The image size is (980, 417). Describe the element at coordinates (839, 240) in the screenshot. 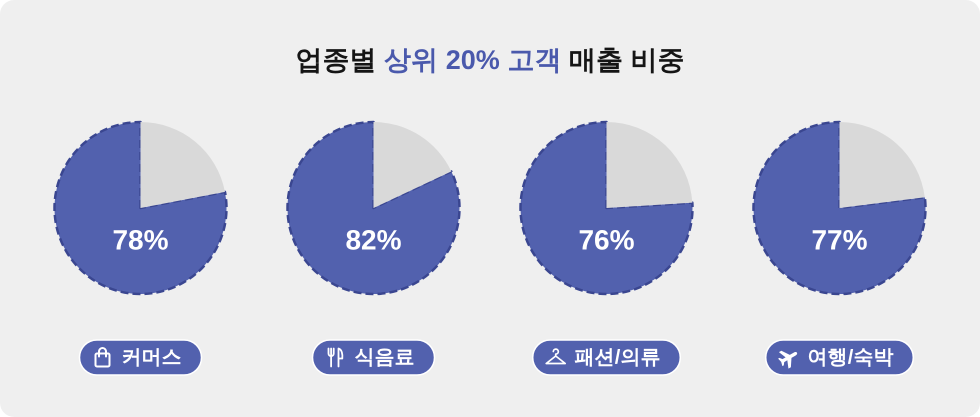

I see `data-label: 77%` at that location.